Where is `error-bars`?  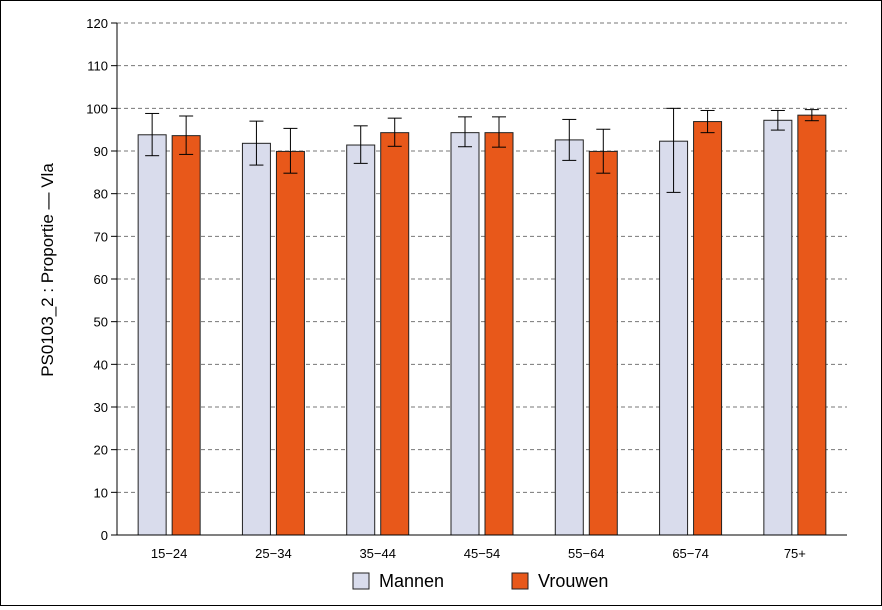
error-bars is located at coordinates (482, 150).